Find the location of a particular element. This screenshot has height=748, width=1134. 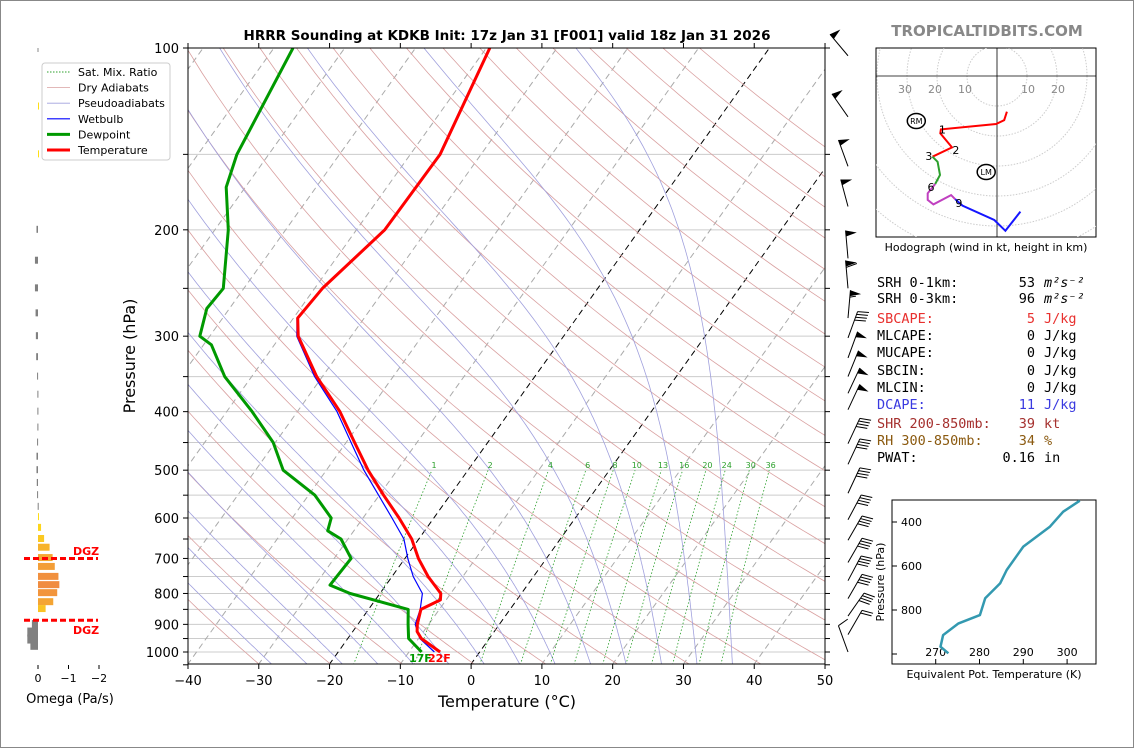

surface-dewpoint-label: 17F is located at coordinates (420, 658).